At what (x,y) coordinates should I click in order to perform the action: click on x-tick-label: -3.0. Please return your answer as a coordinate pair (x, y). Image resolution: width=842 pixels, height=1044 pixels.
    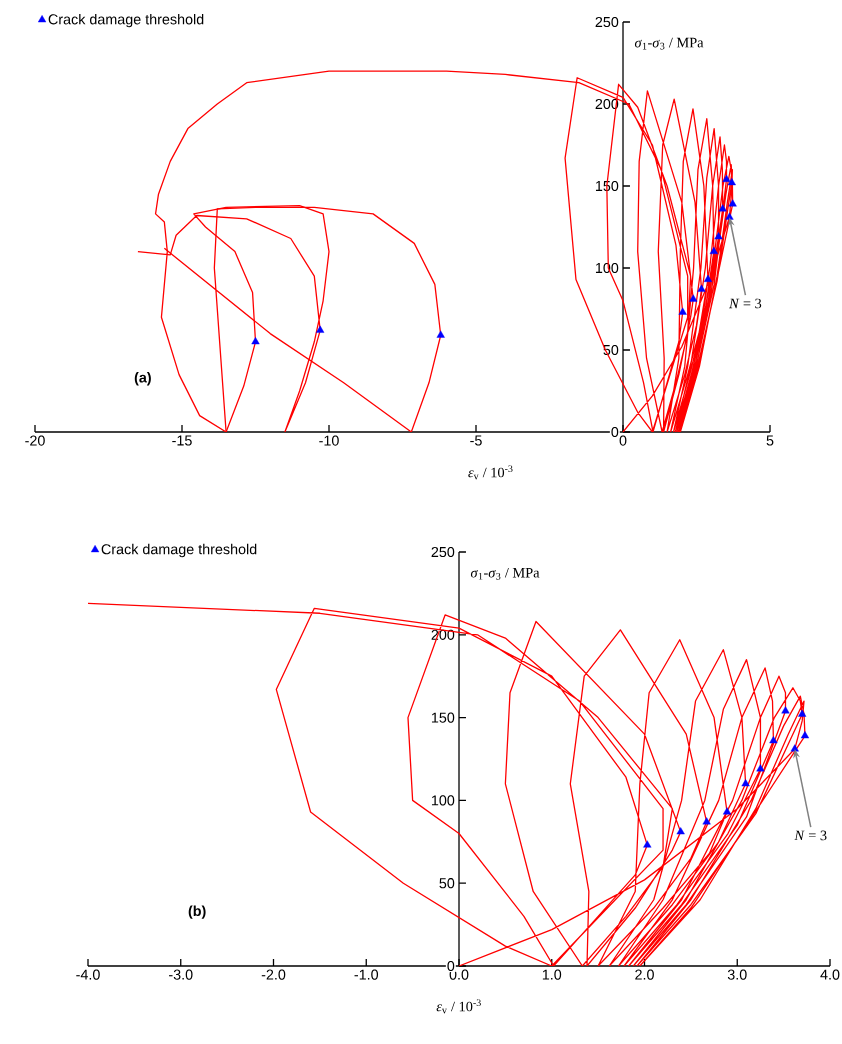
    Looking at the image, I should click on (181, 974).